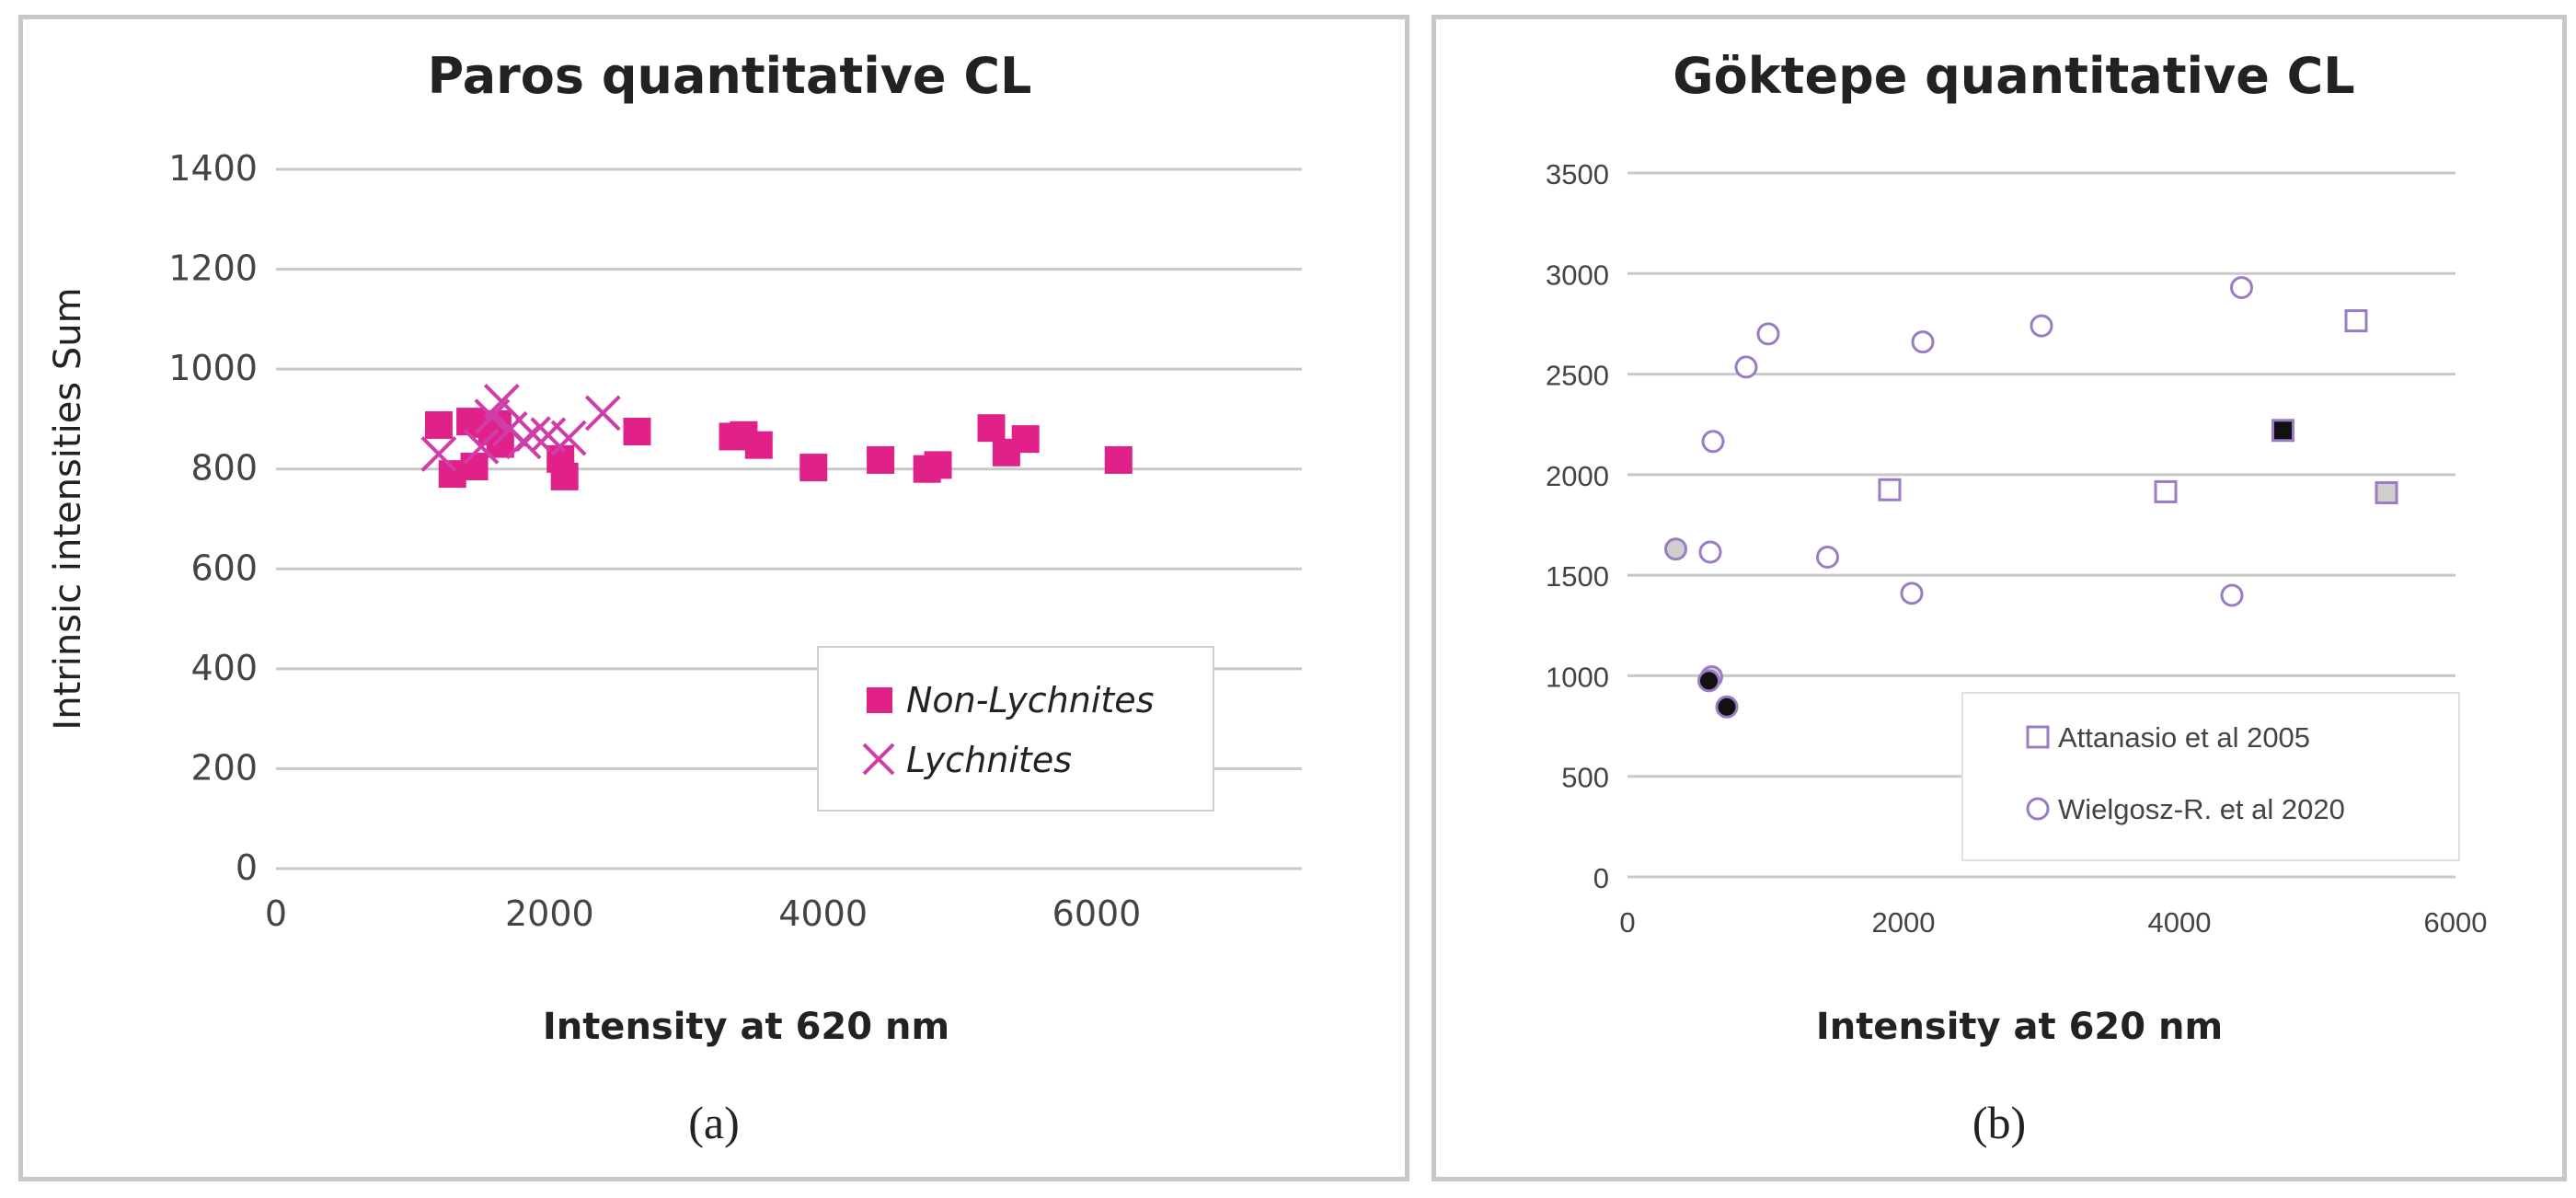 The width and height of the screenshot is (2576, 1198). Describe the element at coordinates (714, 1123) in the screenshot. I see `panel-label-a: (a)` at that location.